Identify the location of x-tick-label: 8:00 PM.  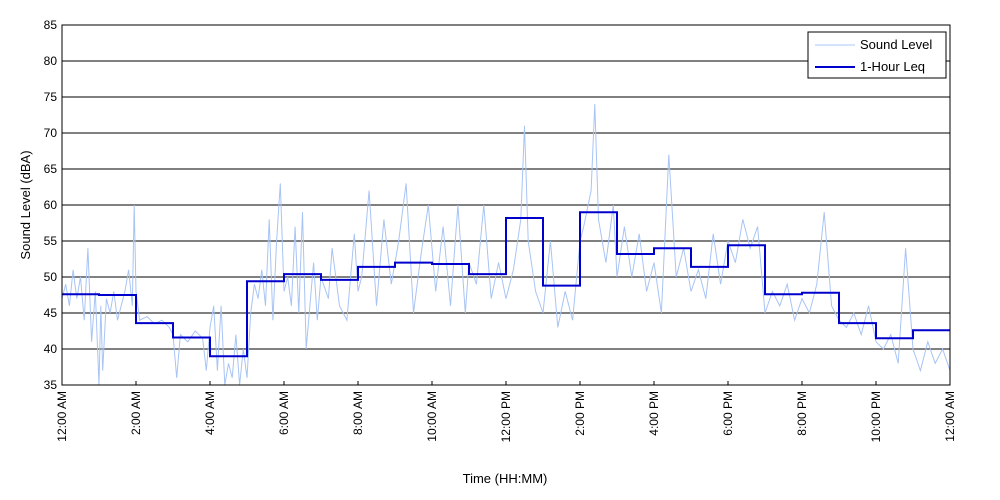
(802, 413).